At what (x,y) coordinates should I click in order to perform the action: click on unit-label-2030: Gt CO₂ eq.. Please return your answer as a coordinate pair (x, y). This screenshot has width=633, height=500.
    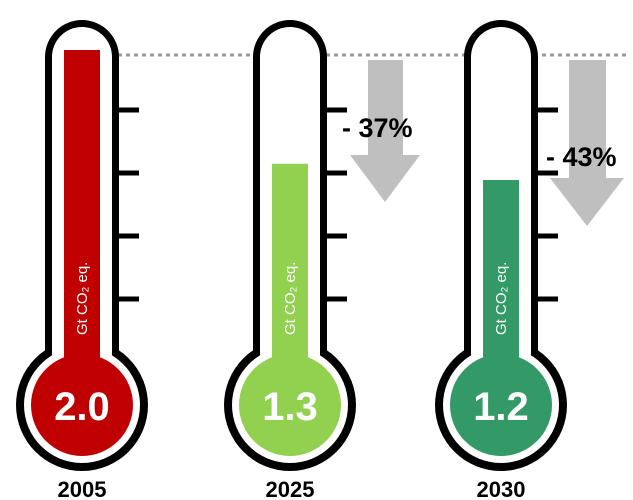
    Looking at the image, I should click on (501, 298).